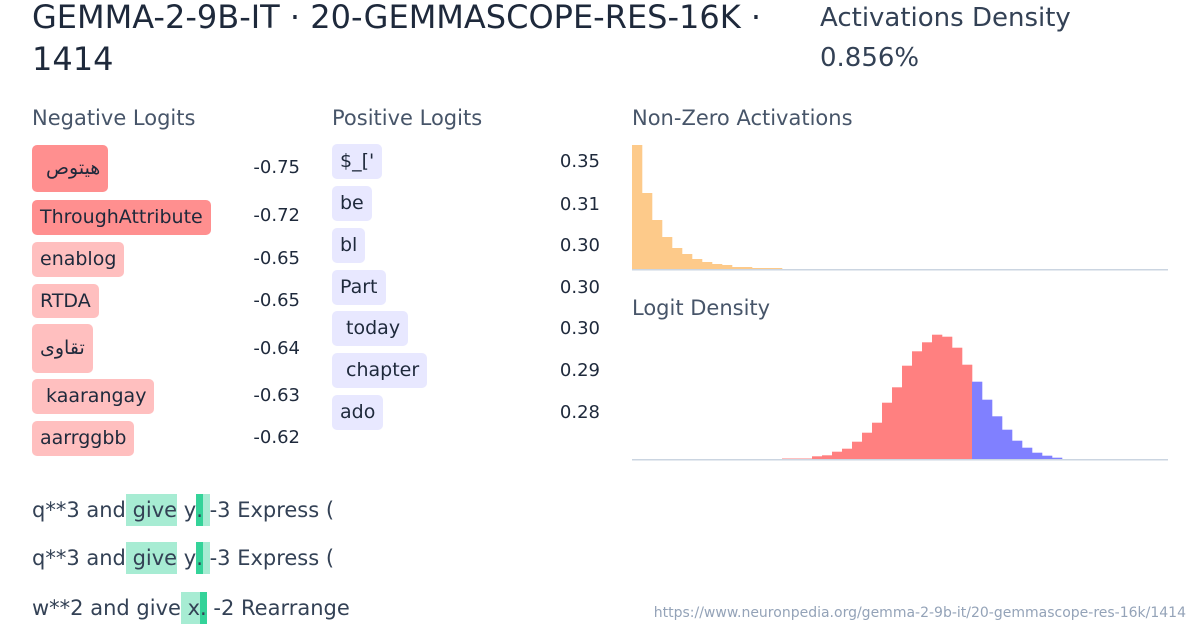 This screenshot has width=1200, height=630. What do you see at coordinates (276, 215) in the screenshot?
I see `negative-logit-value: -0.72` at bounding box center [276, 215].